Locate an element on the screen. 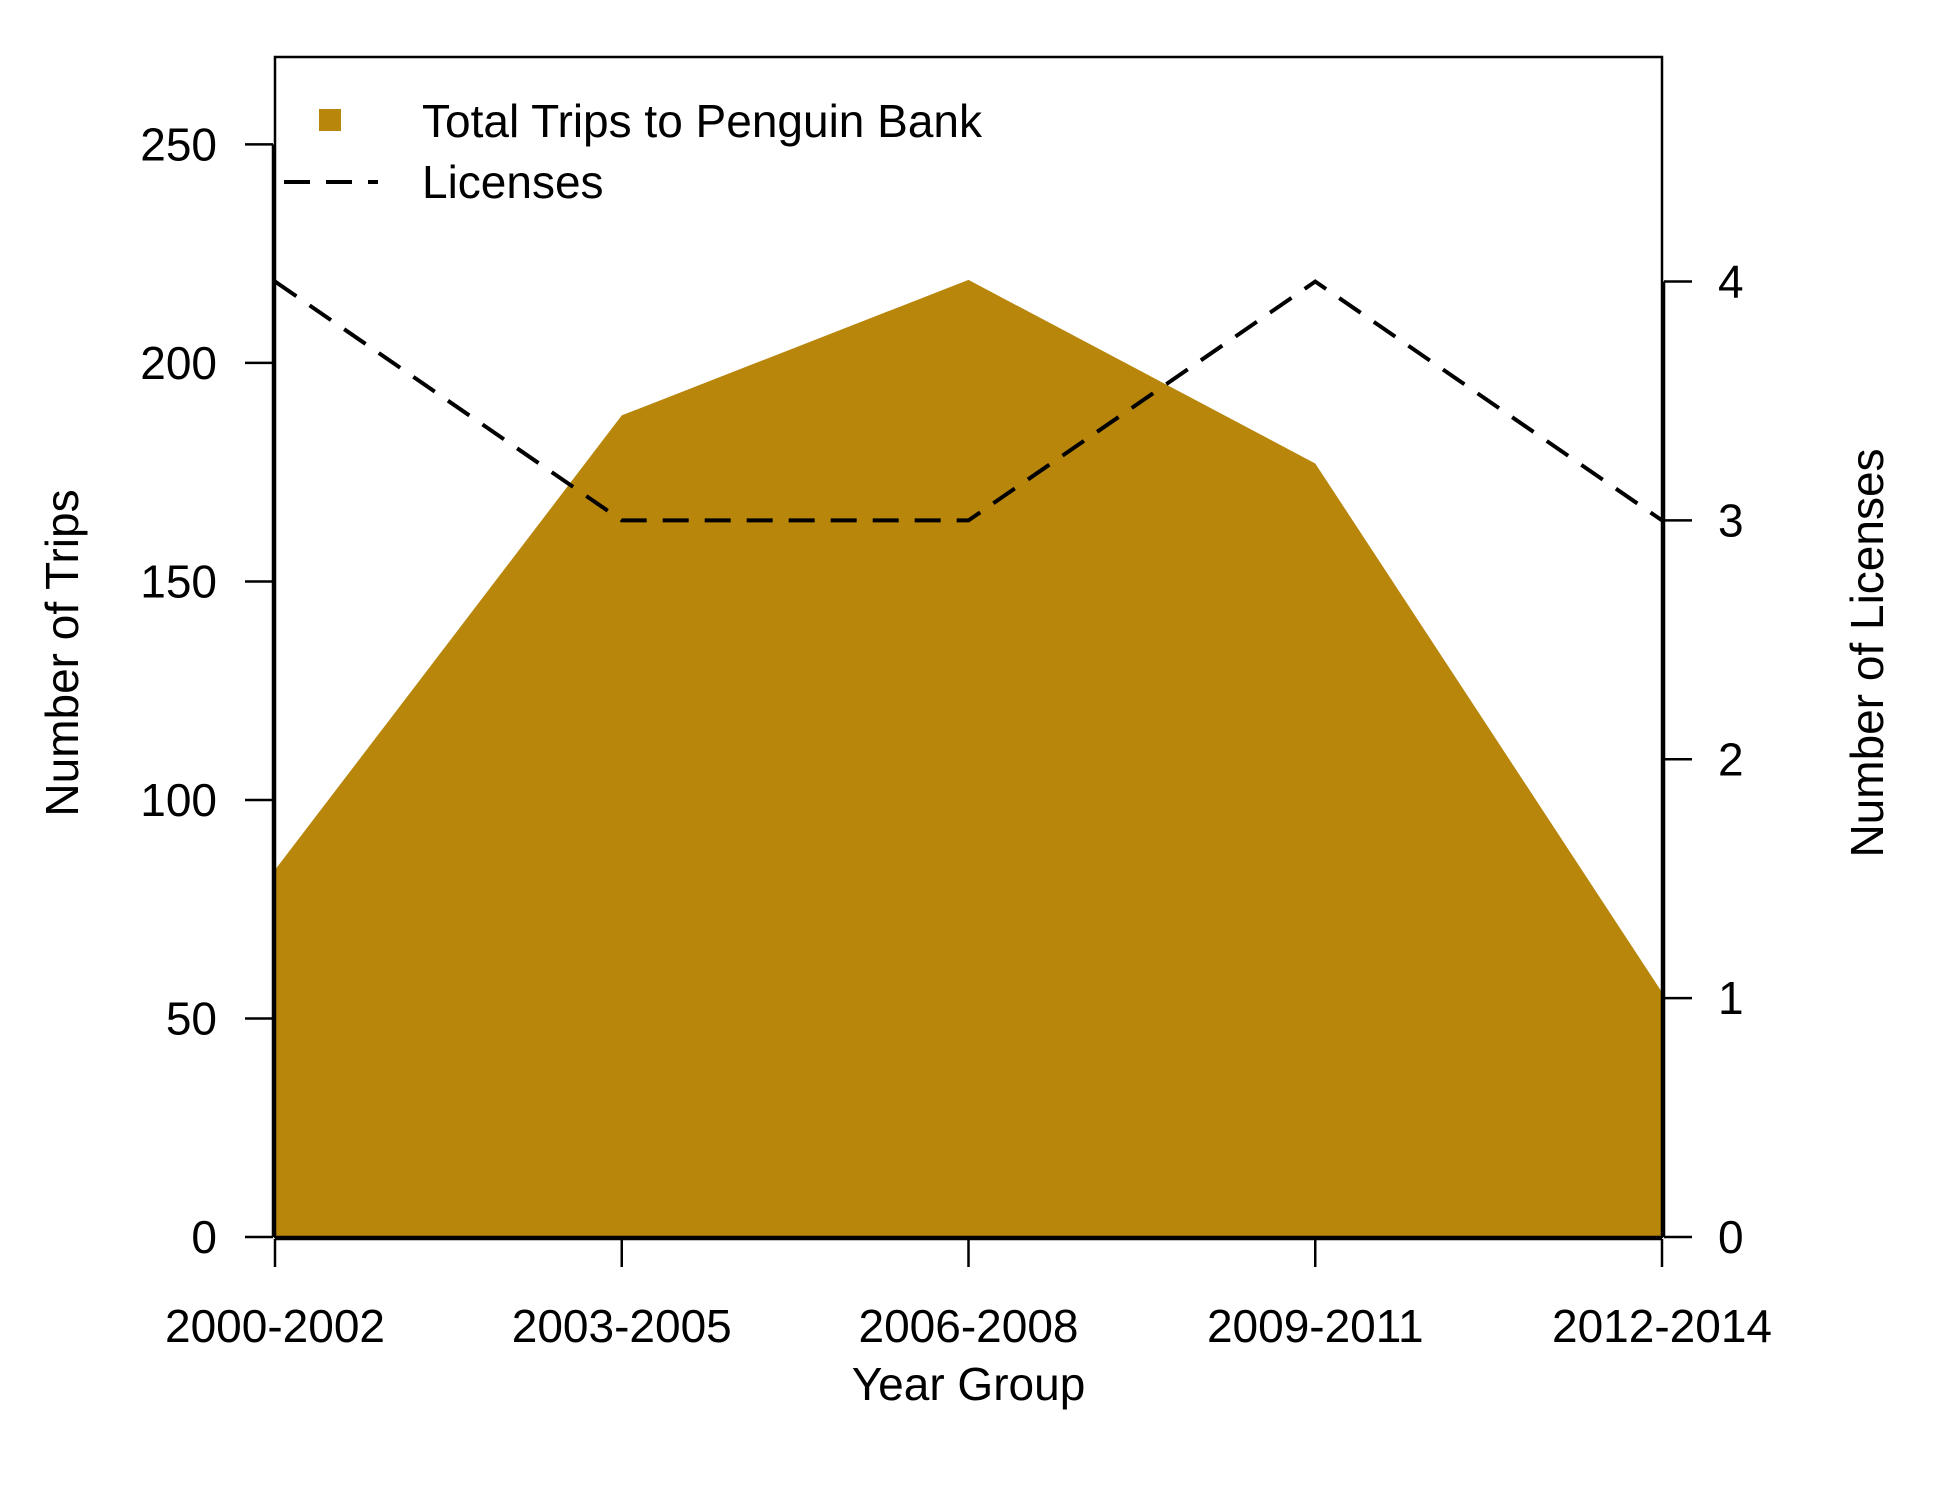 This screenshot has height=1500, width=1950. left-tick-label: 150 is located at coordinates (178, 581).